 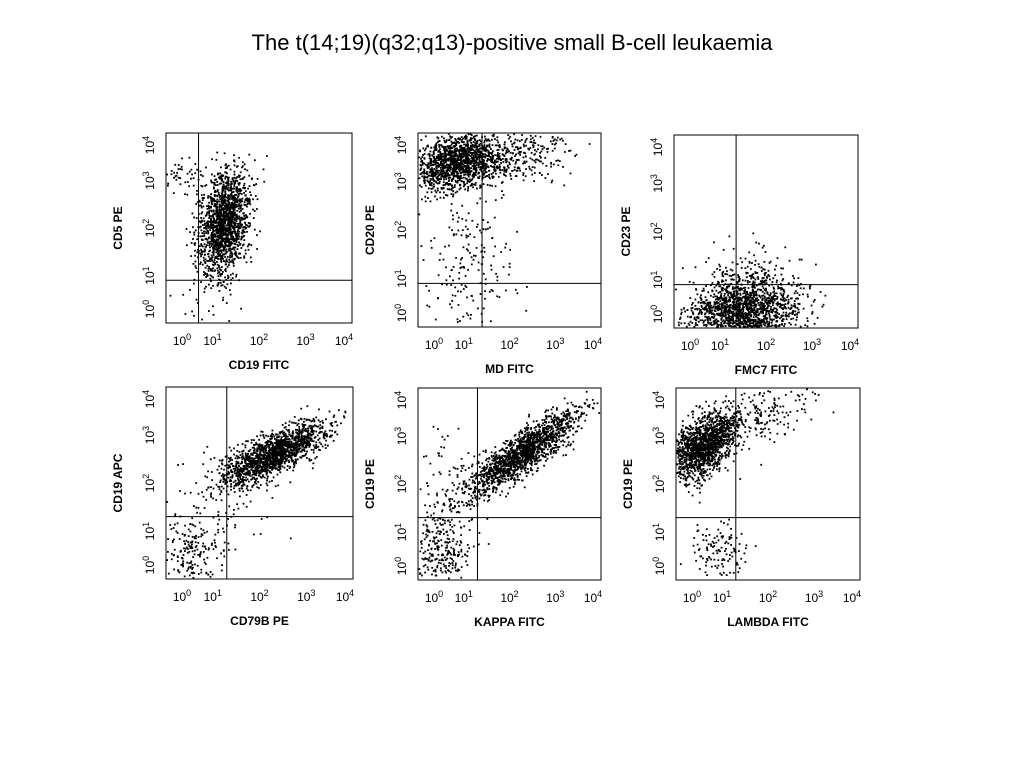 I want to click on x-axis-label: MD FITC, so click(x=509, y=369).